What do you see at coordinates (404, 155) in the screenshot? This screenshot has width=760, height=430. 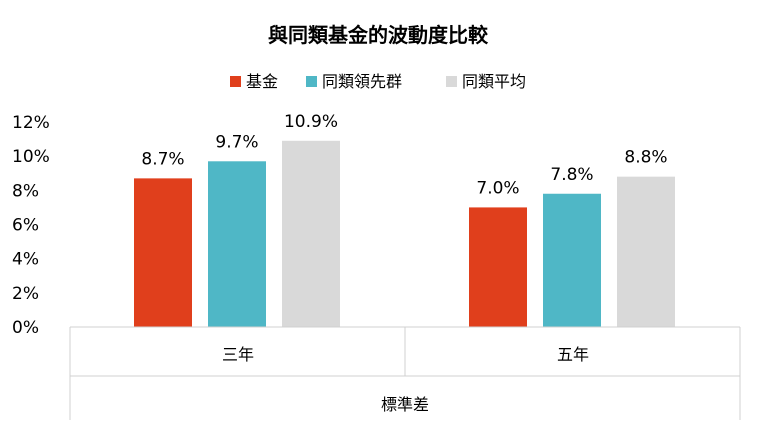 I see `data-labels: 8.7% 9.7% 10.9% 7.0% 7.8% 8.8%` at bounding box center [404, 155].